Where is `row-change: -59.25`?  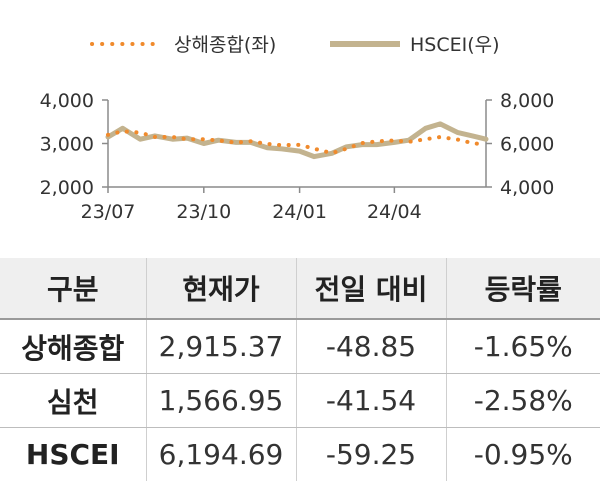 row-change: -59.25 is located at coordinates (371, 454).